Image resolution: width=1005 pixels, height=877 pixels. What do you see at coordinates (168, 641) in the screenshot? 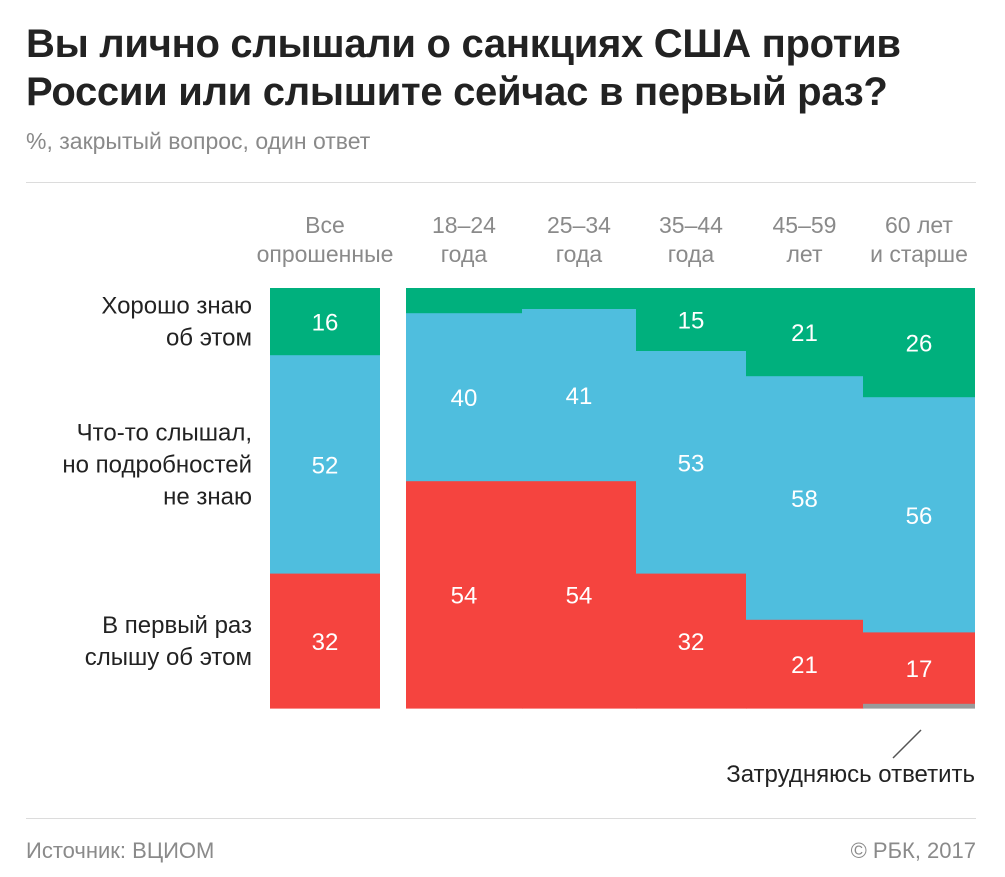
I see `row-label: В первый раз слышу об этом` at bounding box center [168, 641].